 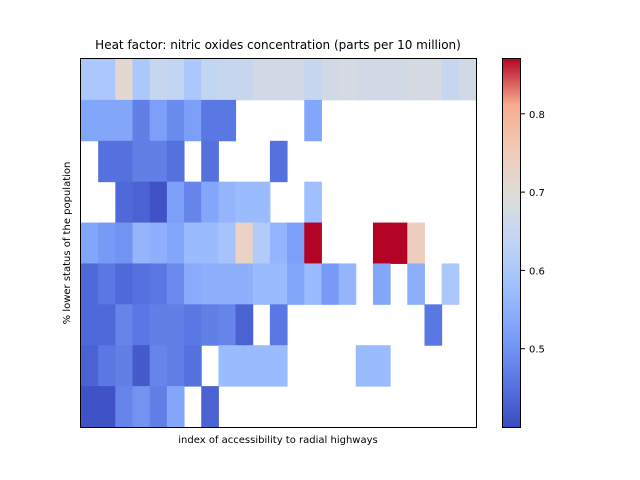 I want to click on colorbar-tick-label: 0.8, so click(x=537, y=115).